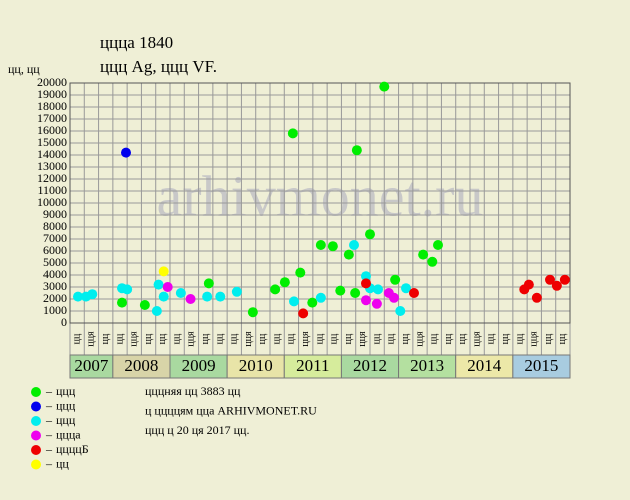 The width and height of the screenshot is (630, 500). I want to click on legend-label: цц, so click(62, 463).